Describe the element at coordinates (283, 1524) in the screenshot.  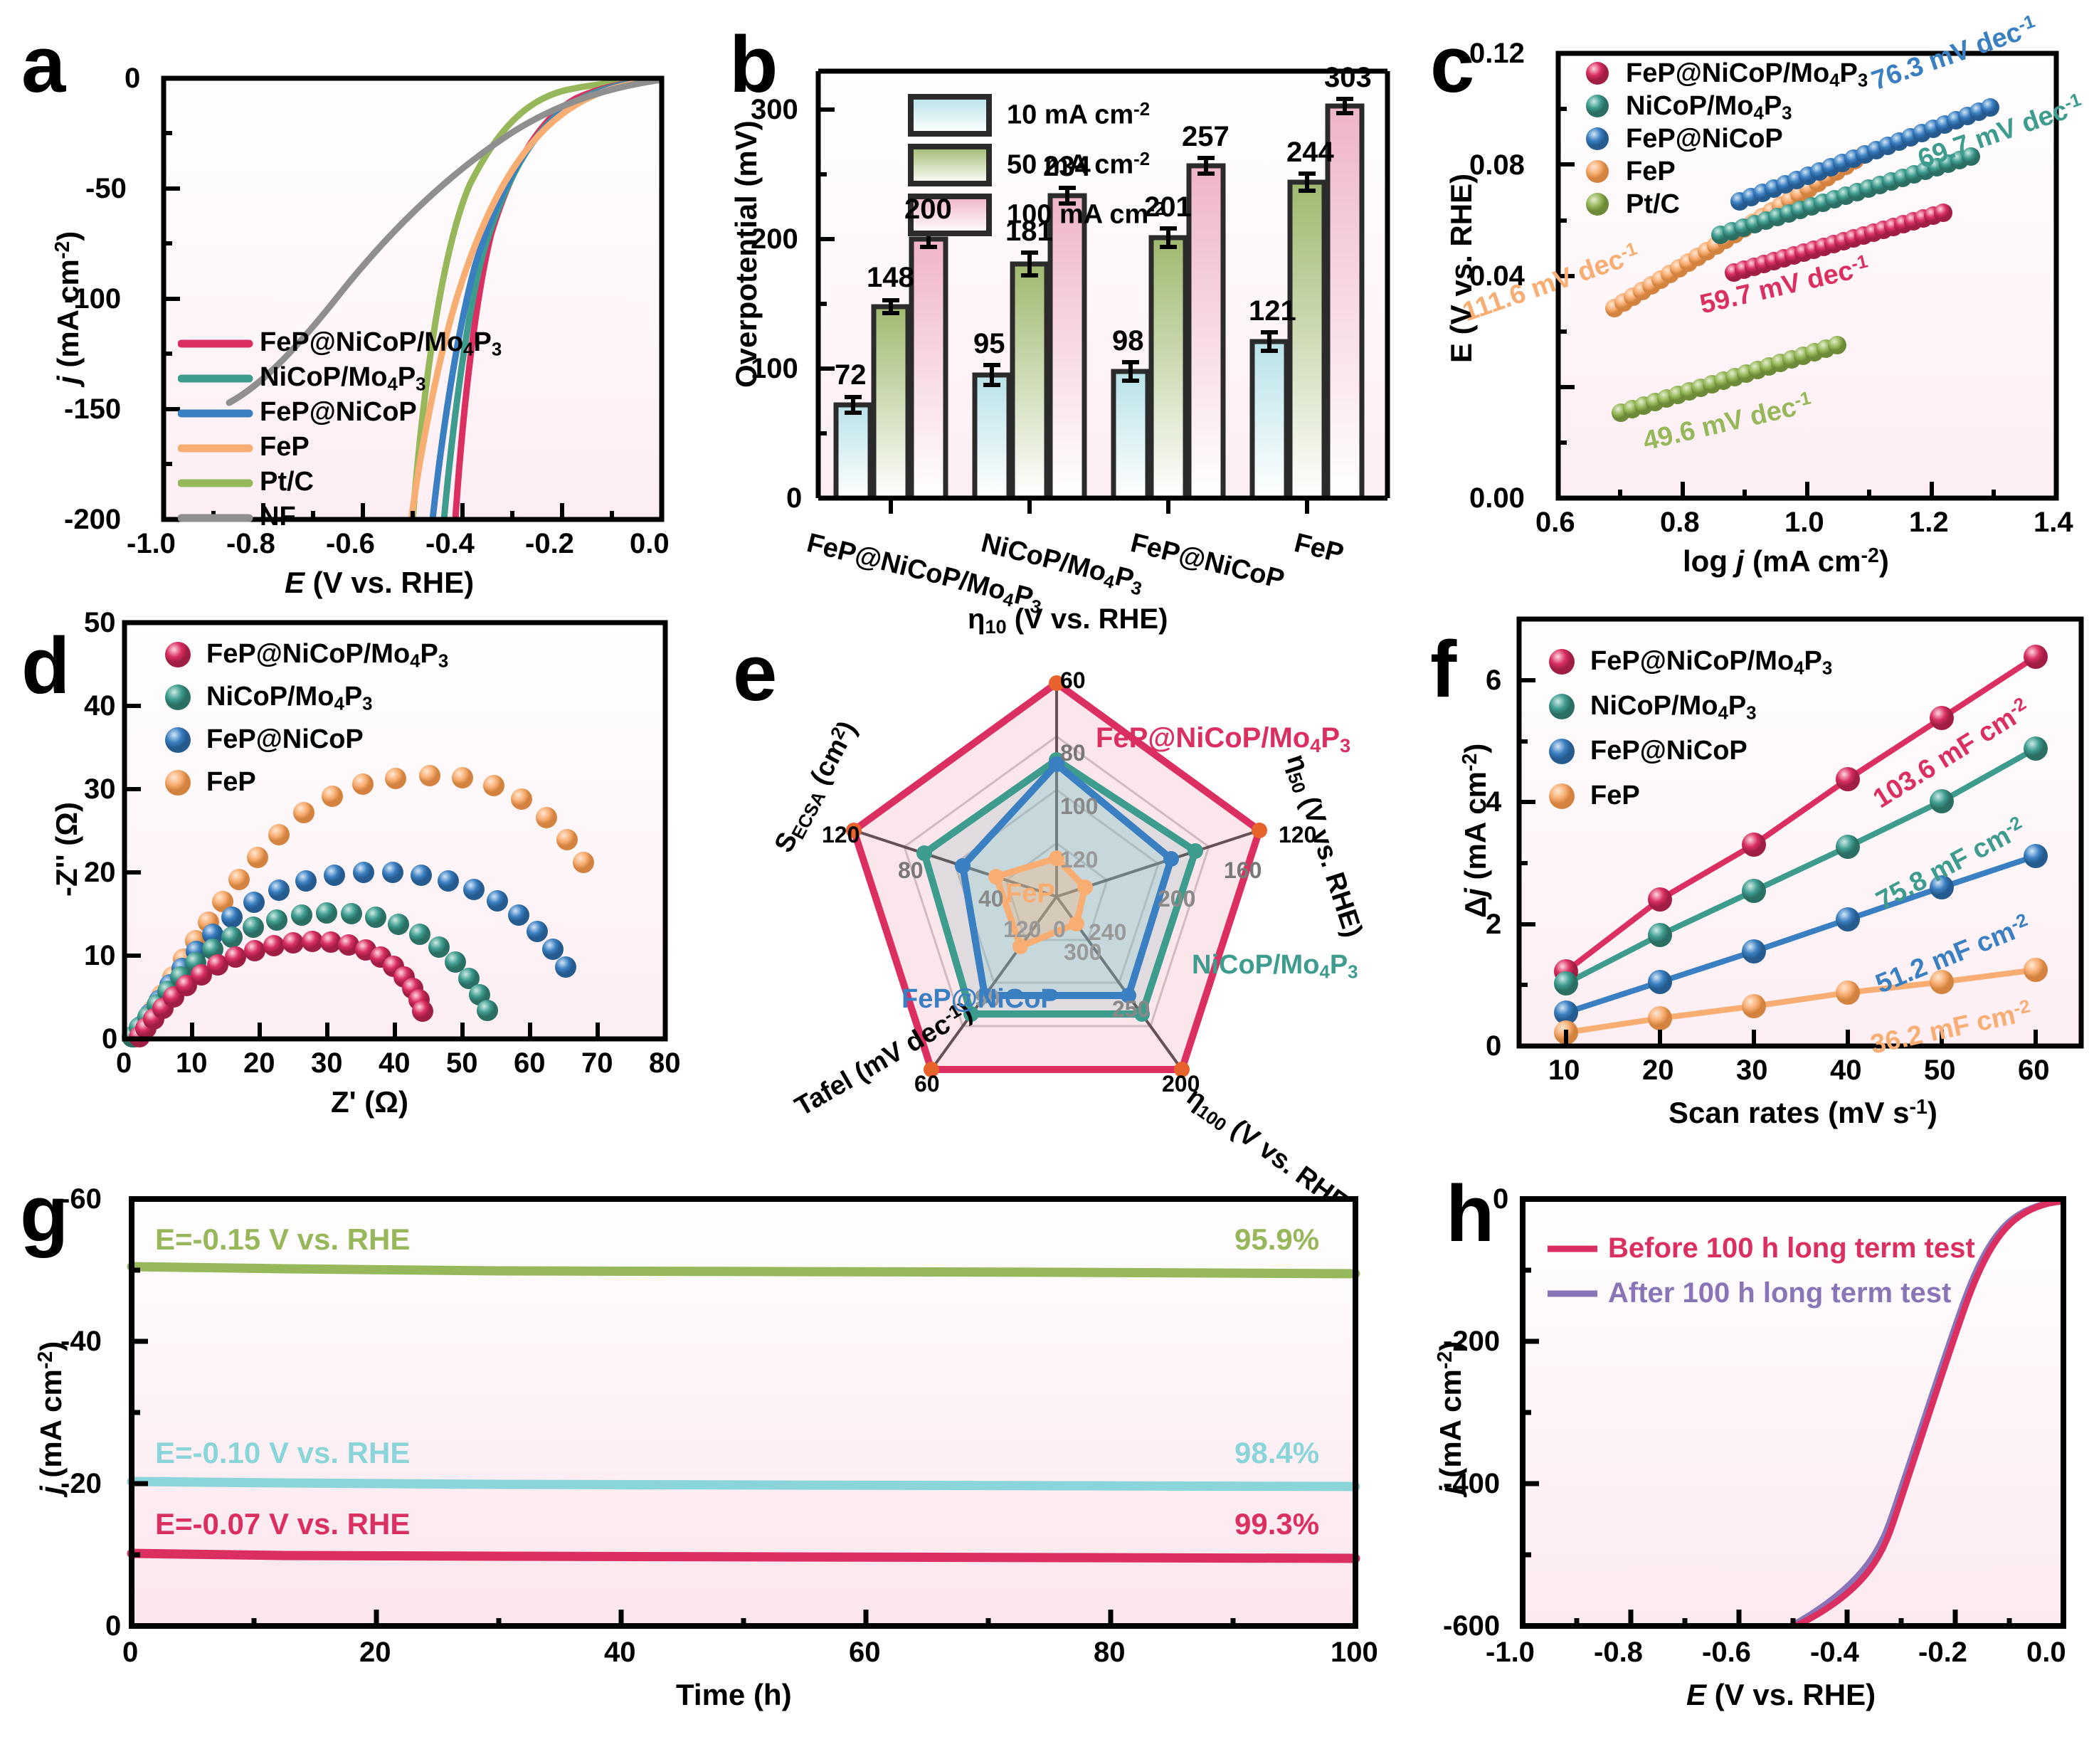
I see `panel-g-trace-label-2: E=-0.07 V vs. RHE` at that location.